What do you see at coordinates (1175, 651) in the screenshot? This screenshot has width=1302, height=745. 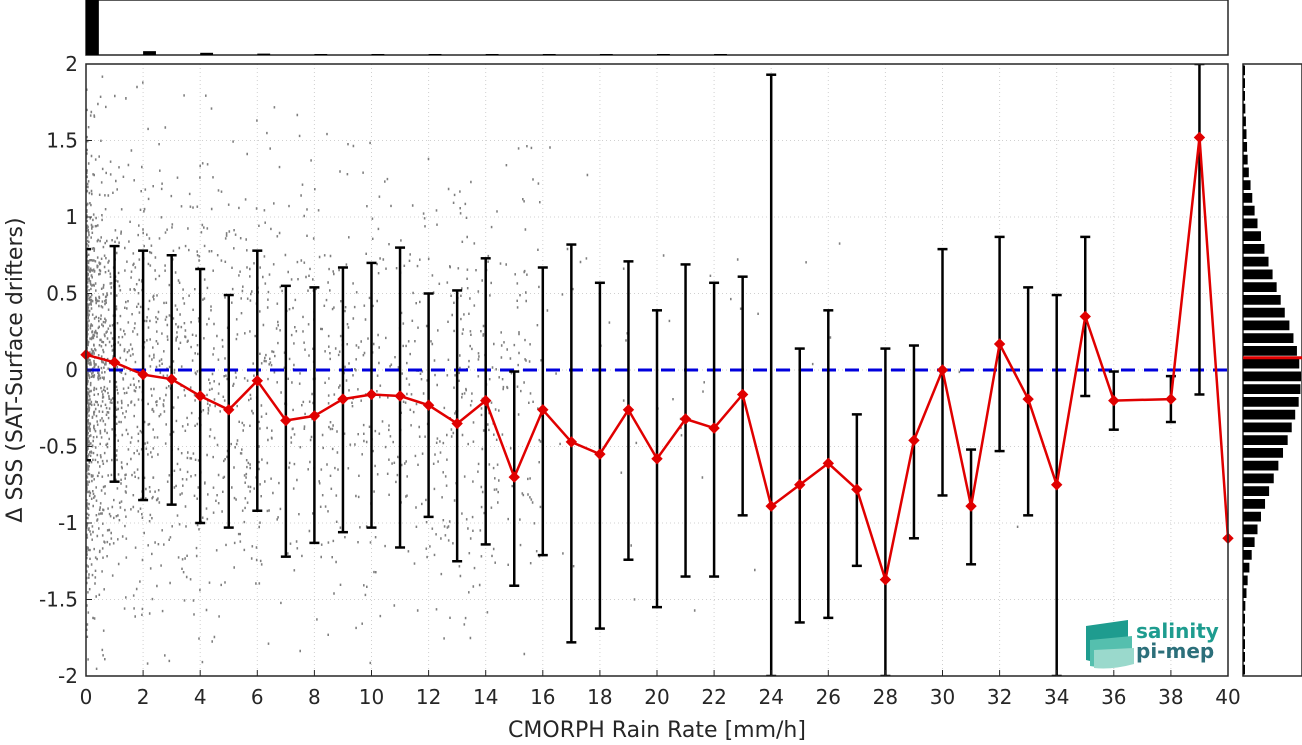 I see `logo-line2: pi-mep` at bounding box center [1175, 651].